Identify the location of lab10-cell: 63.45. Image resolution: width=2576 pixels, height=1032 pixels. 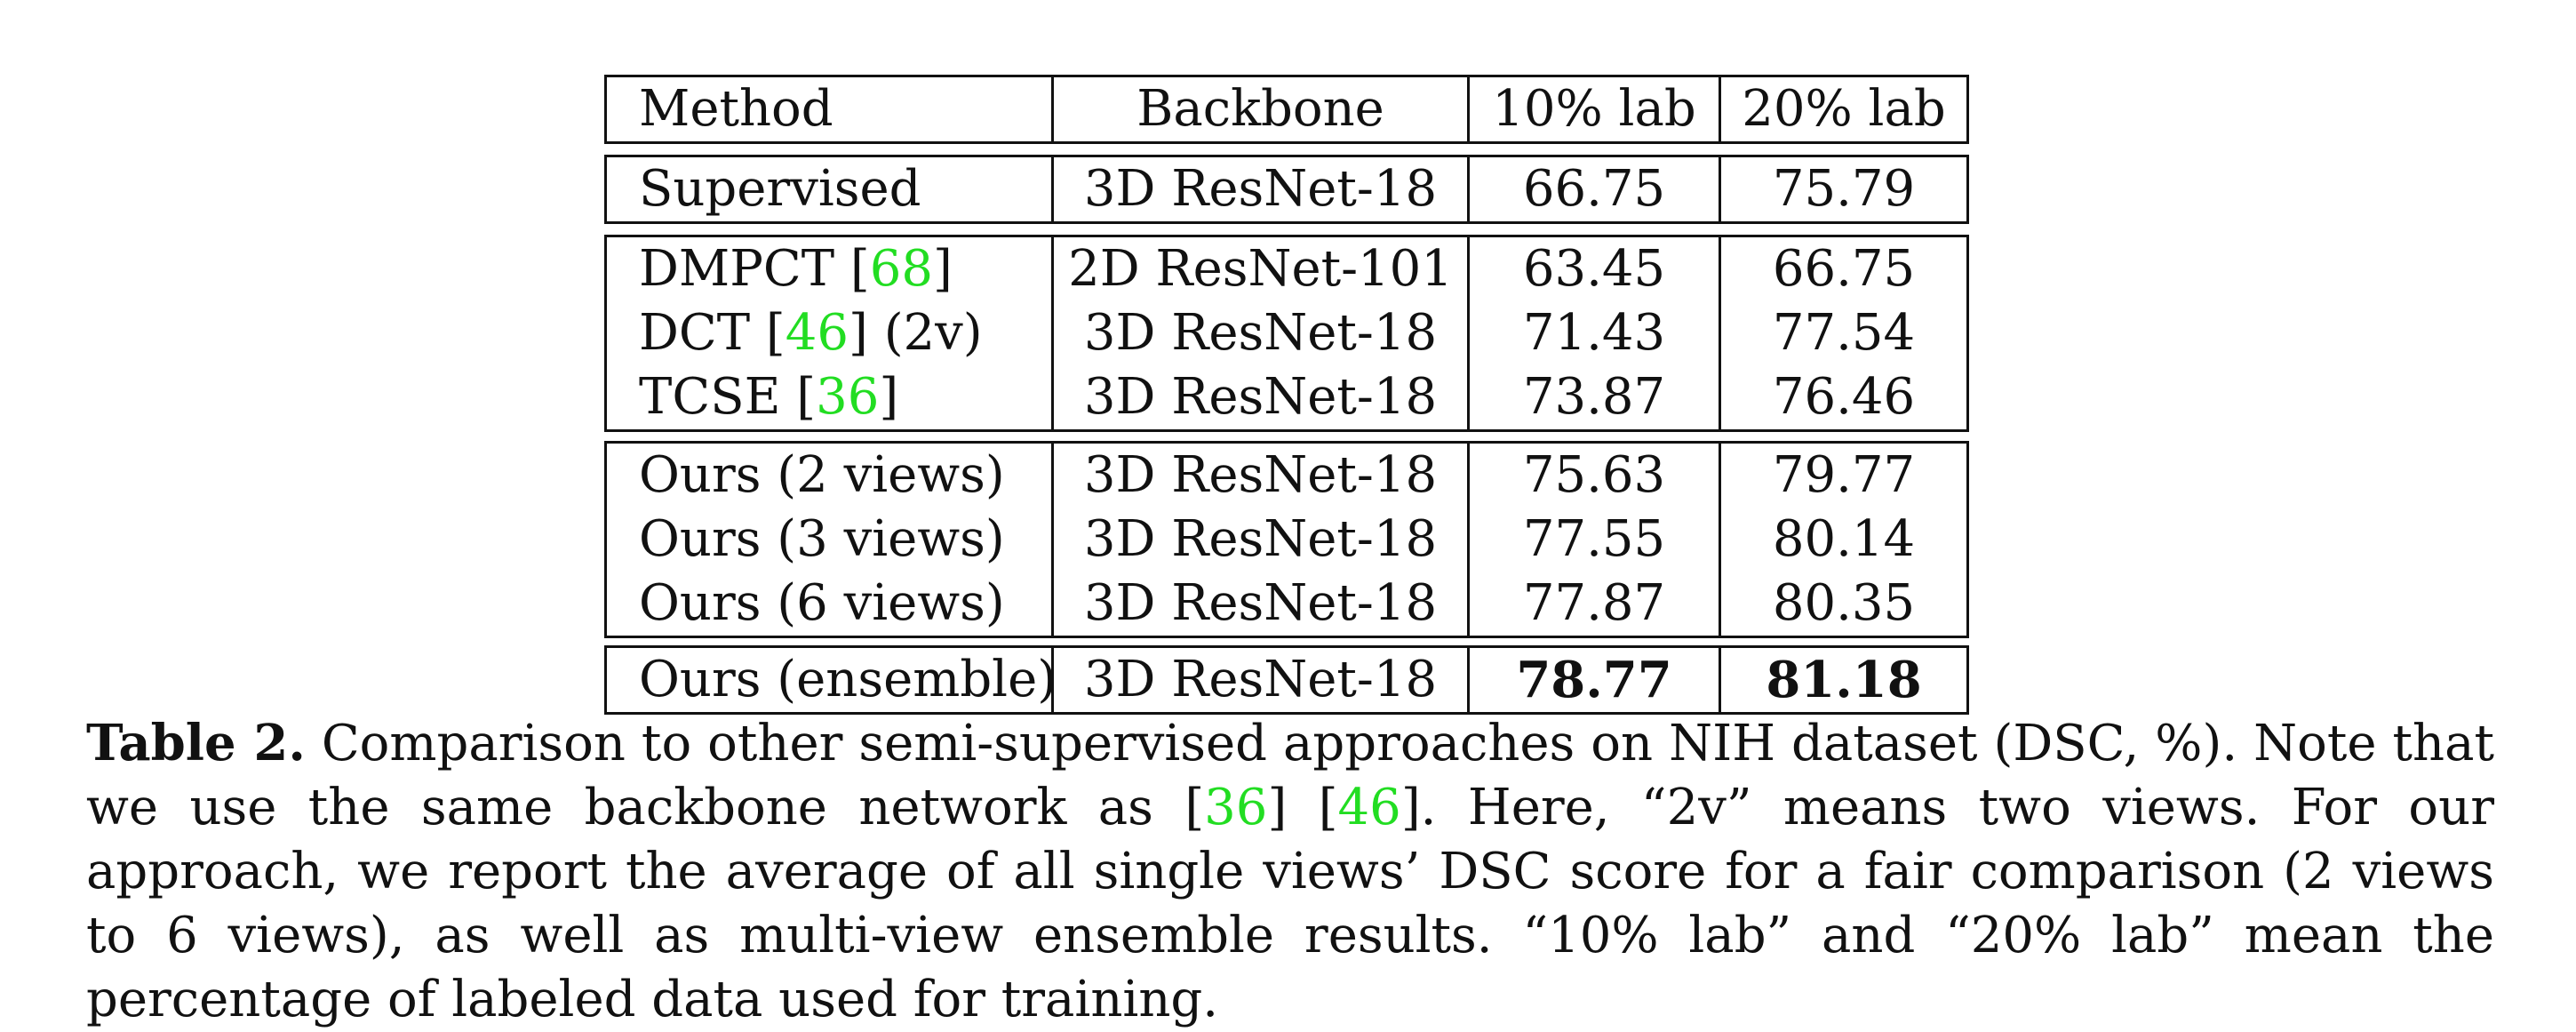
(1593, 269).